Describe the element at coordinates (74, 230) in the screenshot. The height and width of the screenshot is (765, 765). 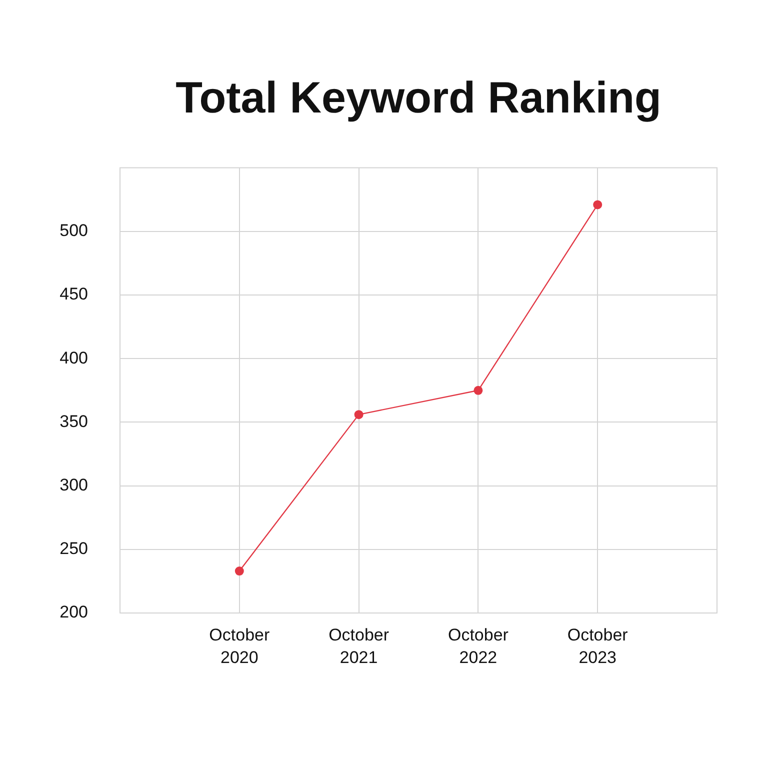
I see `y-tick-label: 500` at that location.